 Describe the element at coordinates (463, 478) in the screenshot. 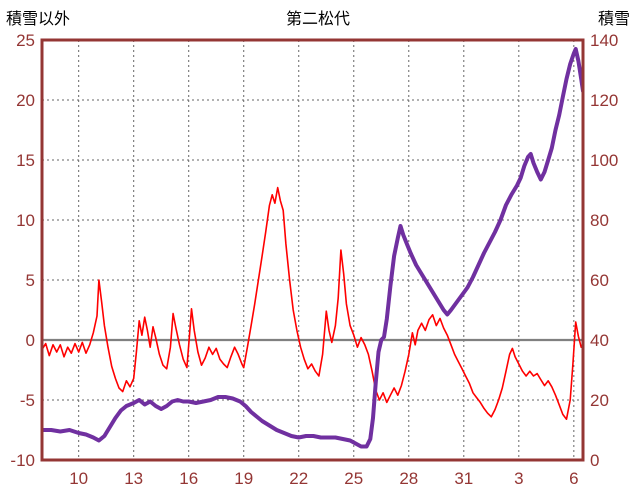

I see `x-tick-label: 31` at that location.